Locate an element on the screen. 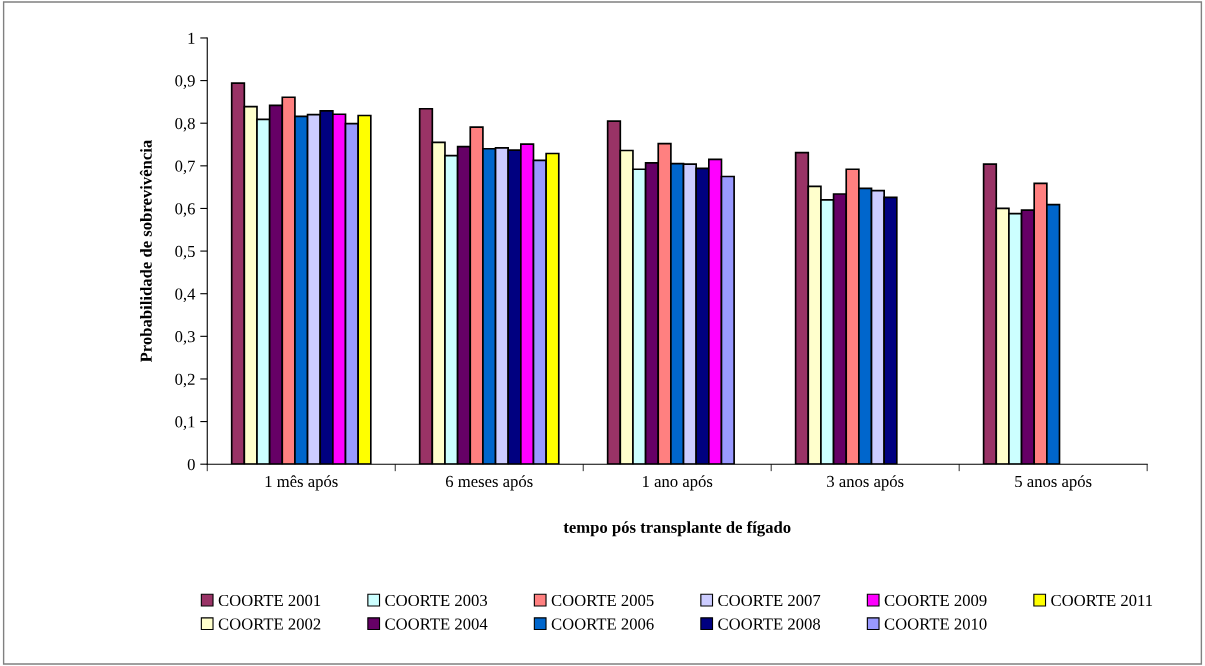  y-tick-label: 0,9 is located at coordinates (185, 82).